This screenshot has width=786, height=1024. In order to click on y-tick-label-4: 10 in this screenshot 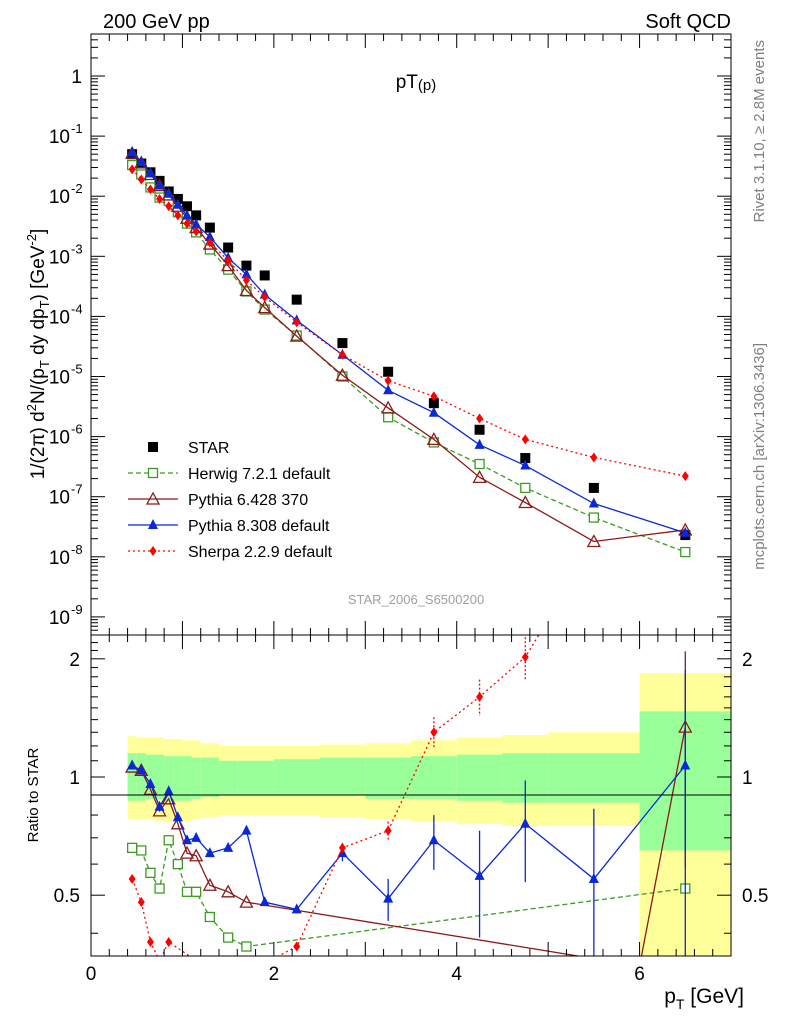, I will do `click(59, 378)`.